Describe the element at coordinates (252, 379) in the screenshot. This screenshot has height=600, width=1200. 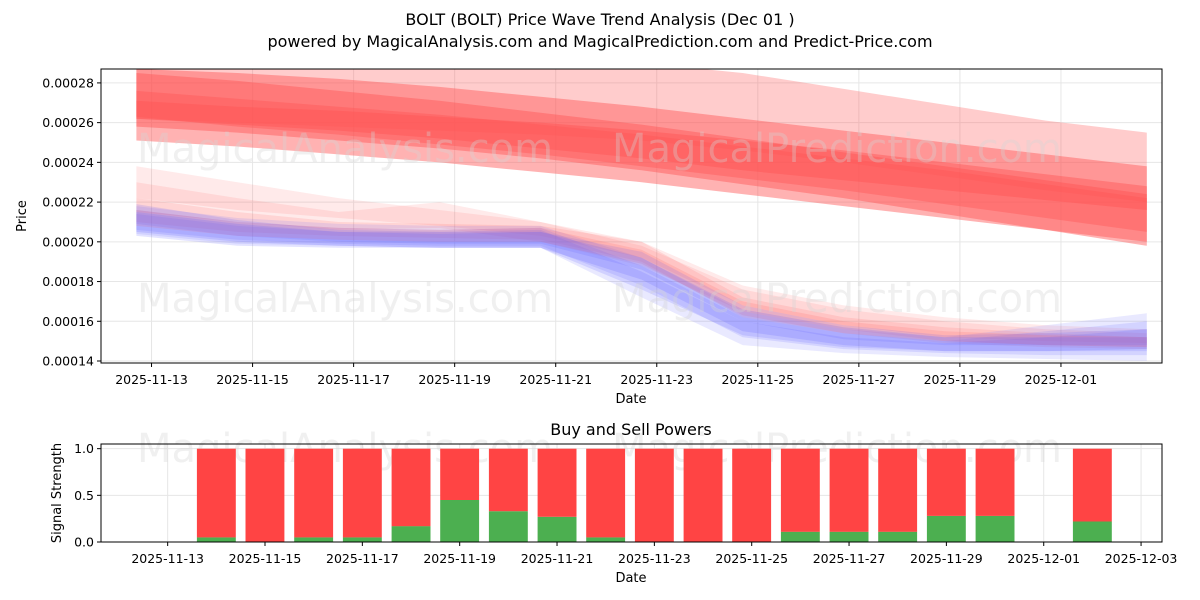
I see `price-x-tick-label: 2025-11-15` at that location.